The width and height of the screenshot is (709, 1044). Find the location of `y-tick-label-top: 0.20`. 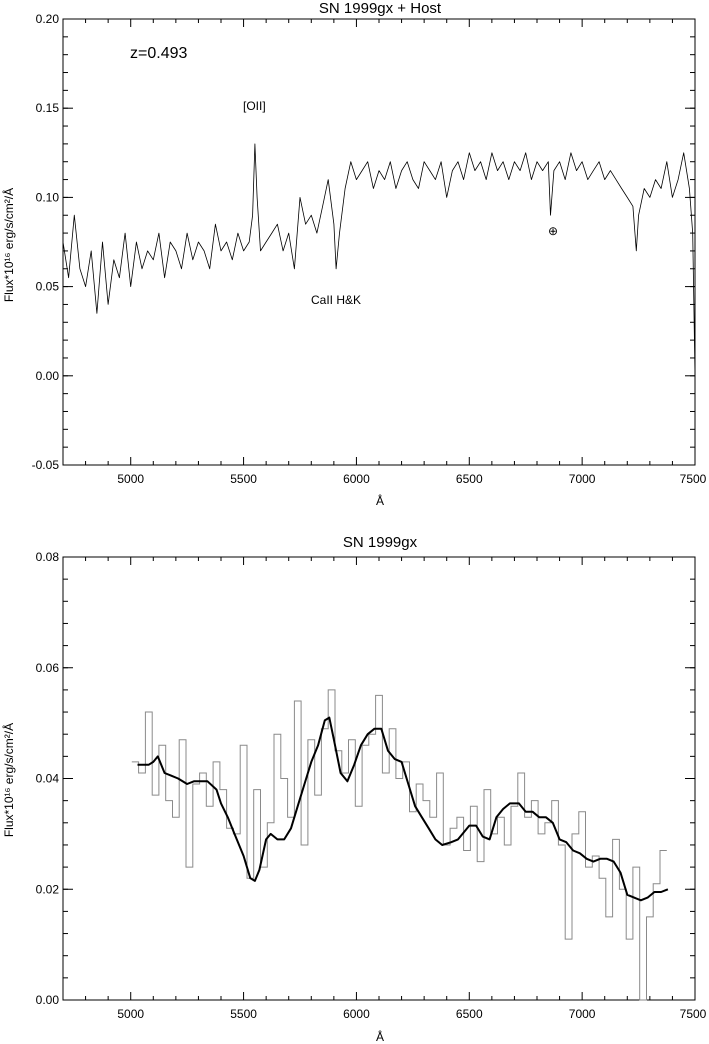

y-tick-label-top: 0.20 is located at coordinates (48, 19).